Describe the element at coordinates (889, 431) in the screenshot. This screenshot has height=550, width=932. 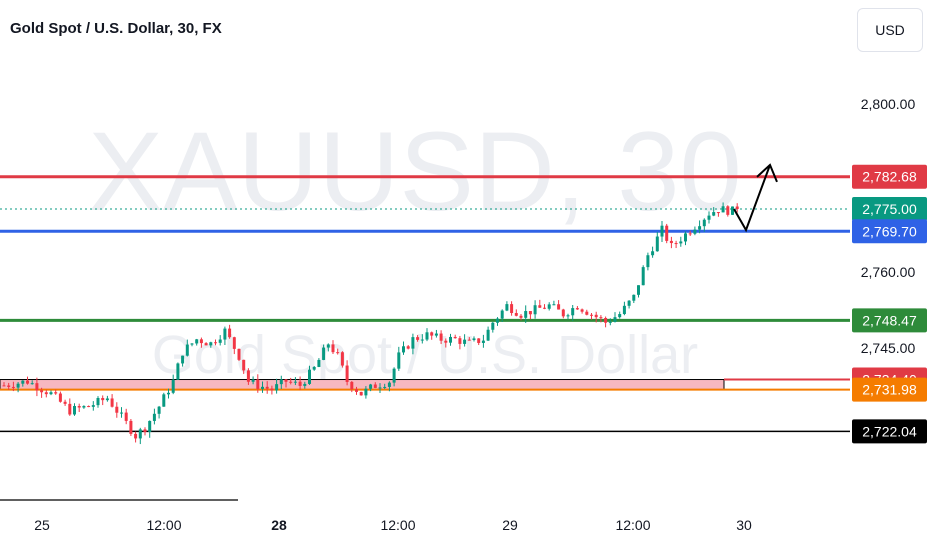
I see `price-flag-black-level` at that location.